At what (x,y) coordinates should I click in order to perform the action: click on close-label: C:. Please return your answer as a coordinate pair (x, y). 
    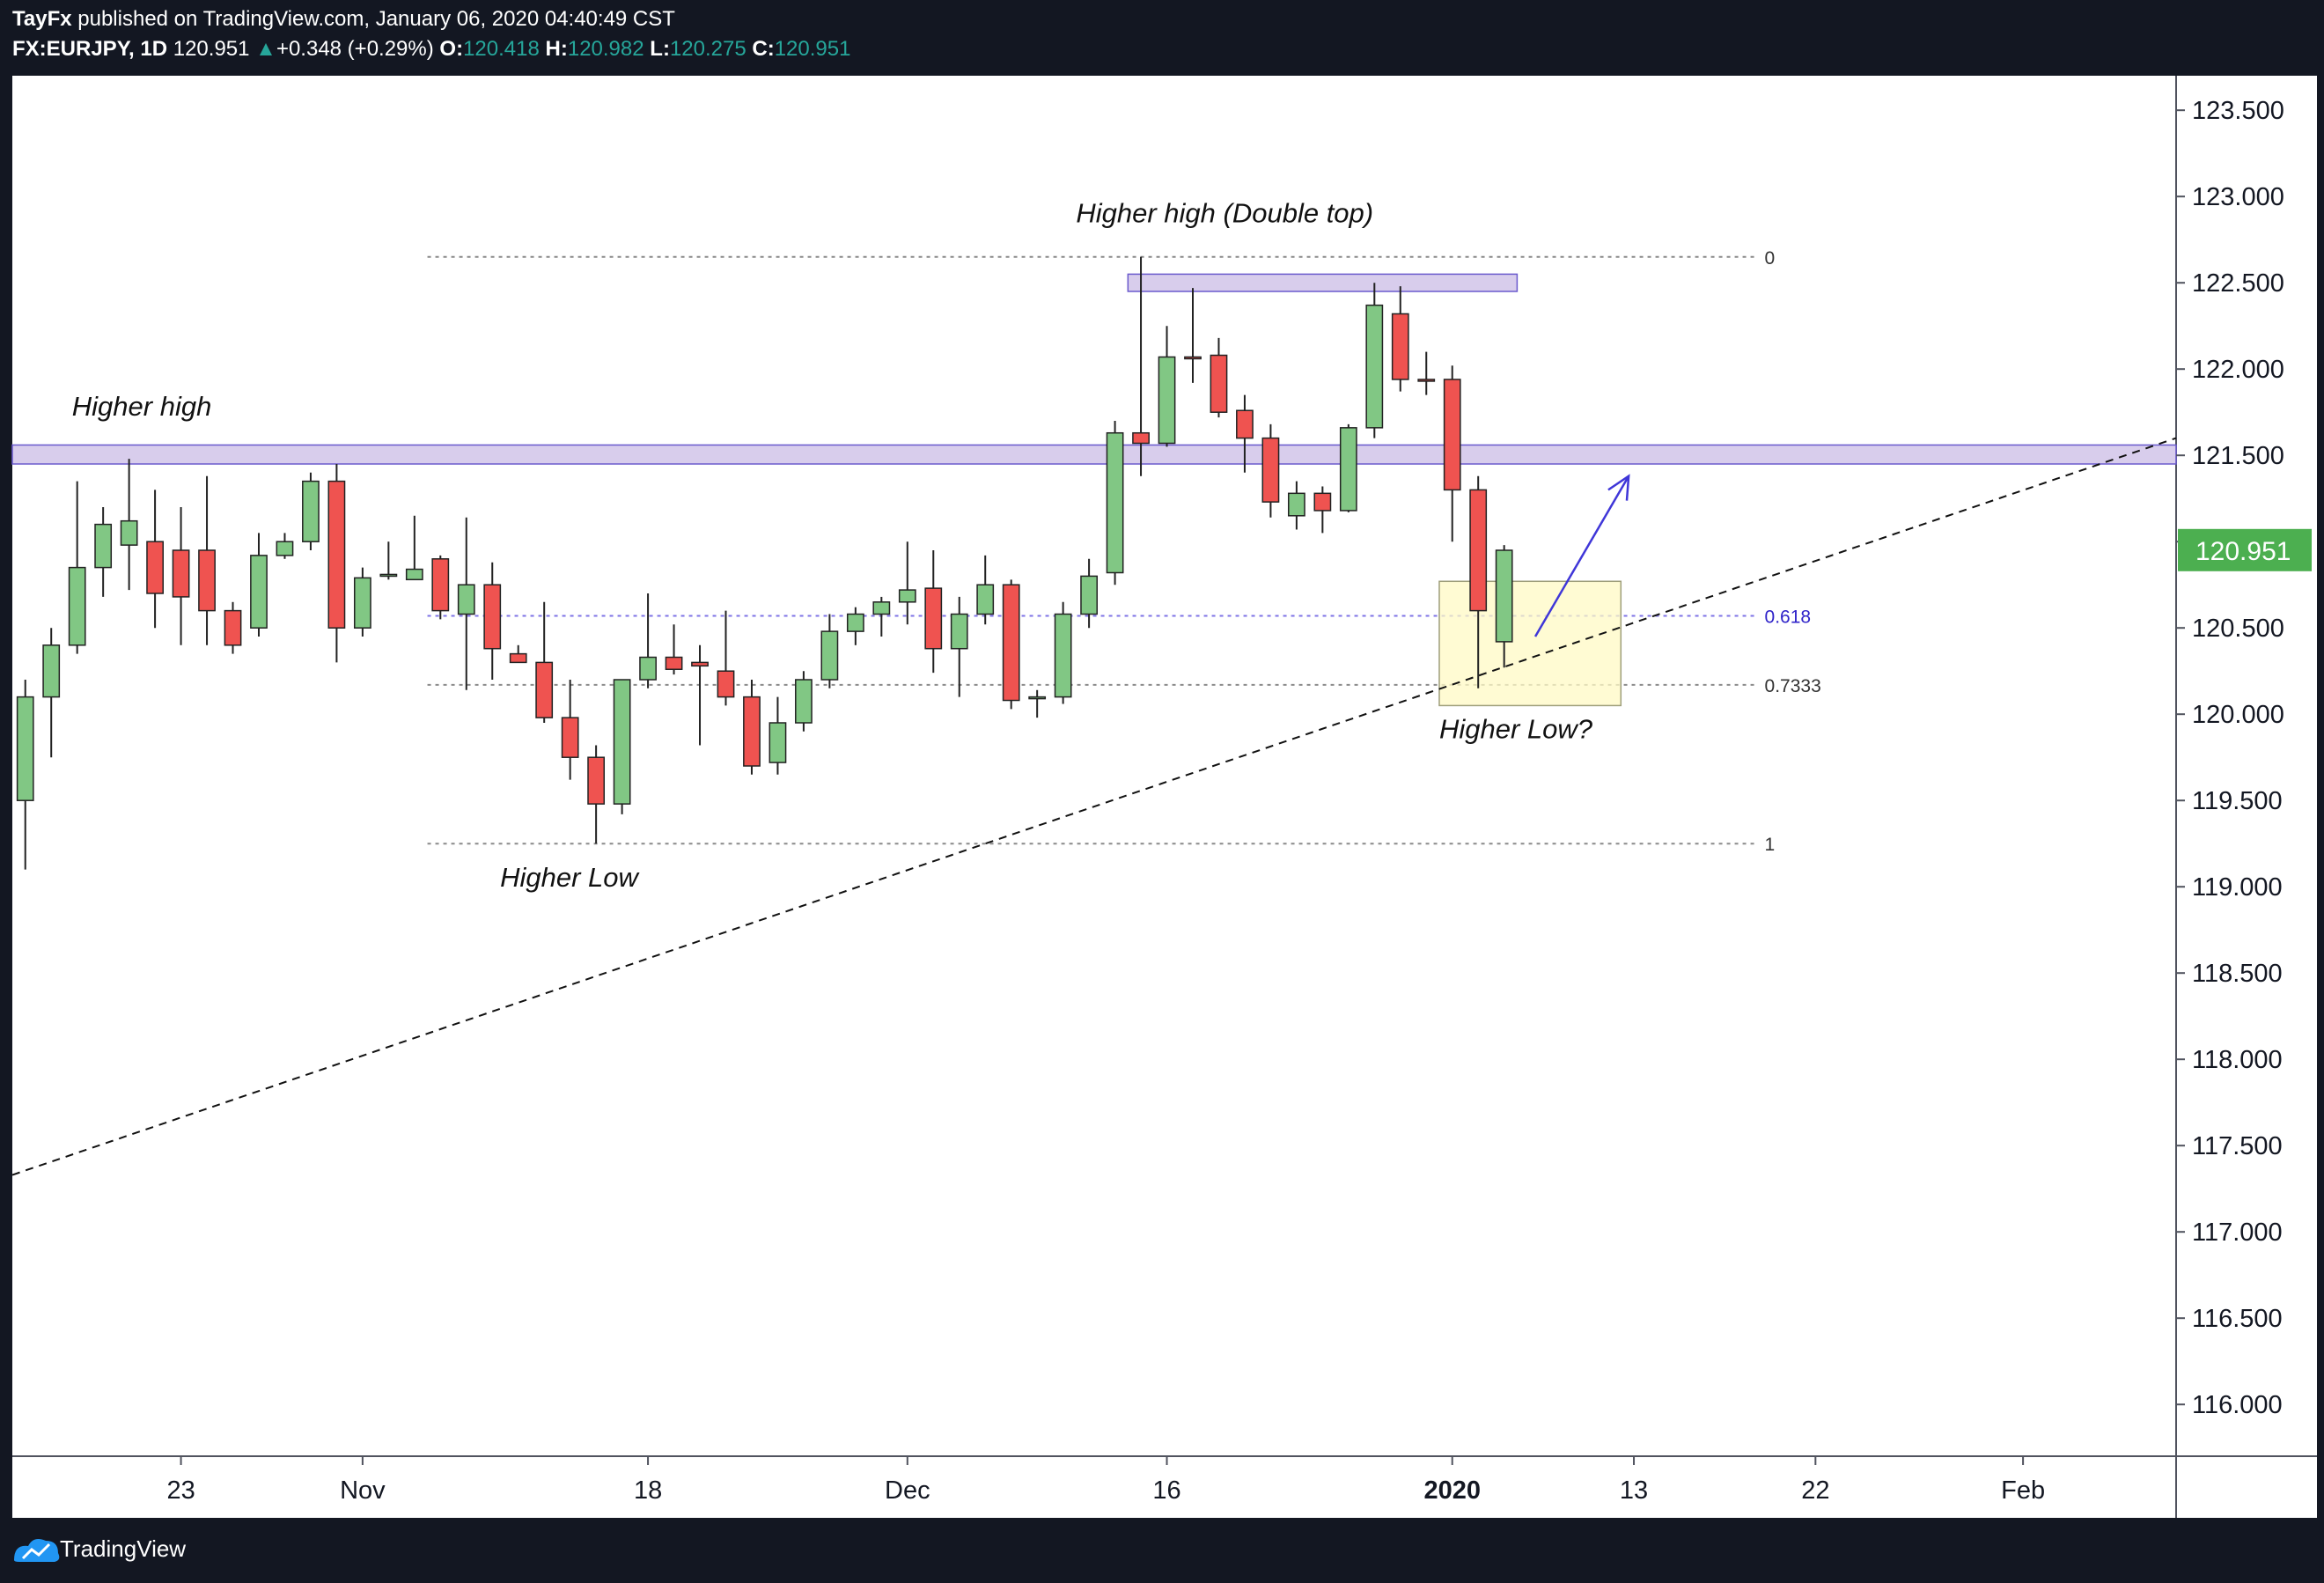
    Looking at the image, I should click on (763, 49).